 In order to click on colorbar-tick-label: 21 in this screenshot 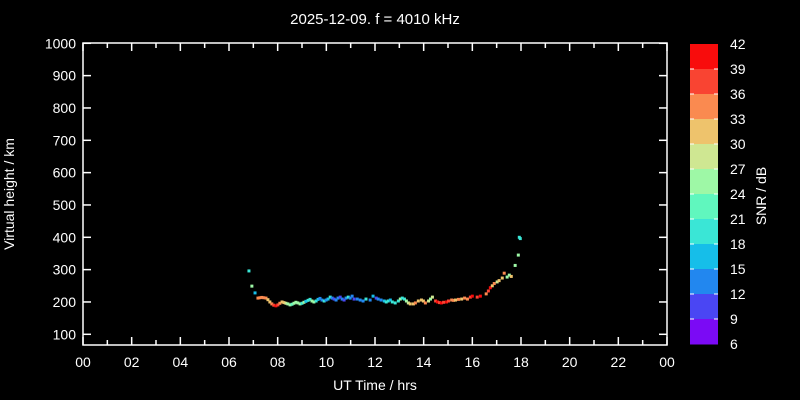, I will do `click(738, 219)`.